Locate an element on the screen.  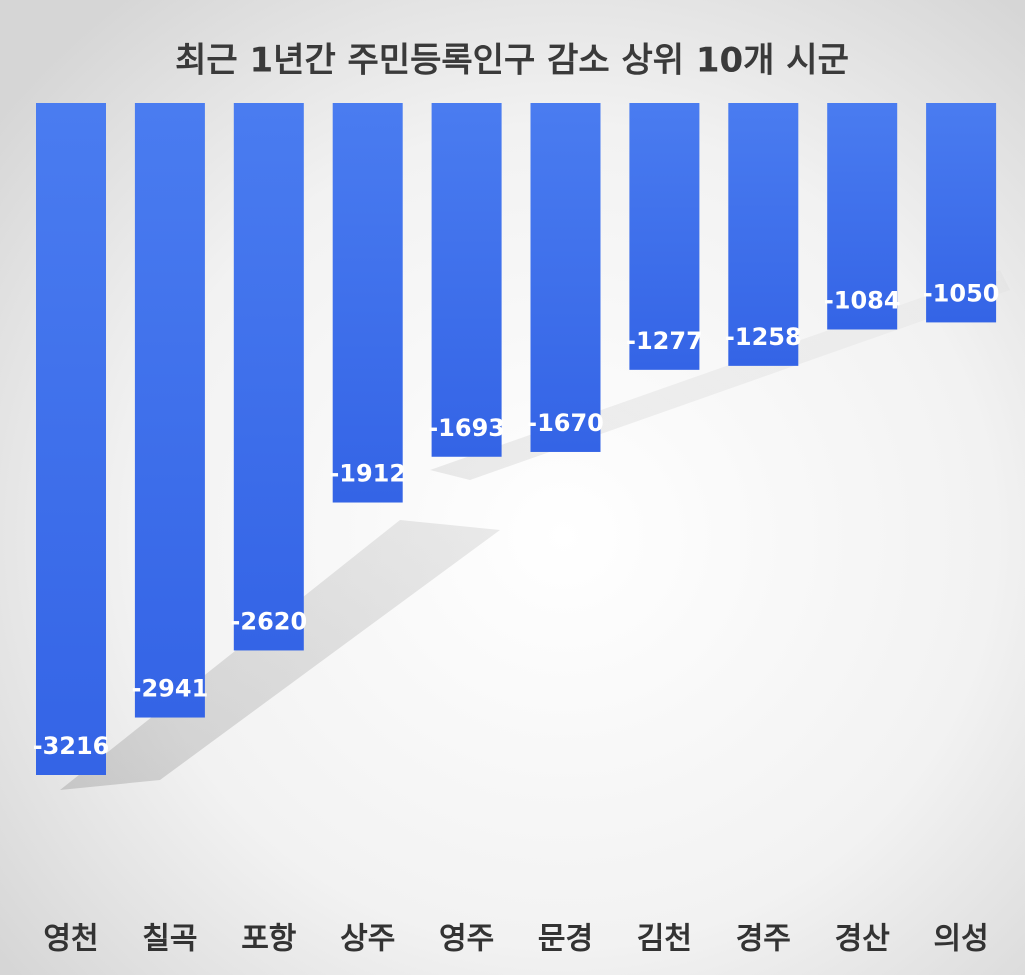
x-tick-label: 경산 is located at coordinates (863, 939).